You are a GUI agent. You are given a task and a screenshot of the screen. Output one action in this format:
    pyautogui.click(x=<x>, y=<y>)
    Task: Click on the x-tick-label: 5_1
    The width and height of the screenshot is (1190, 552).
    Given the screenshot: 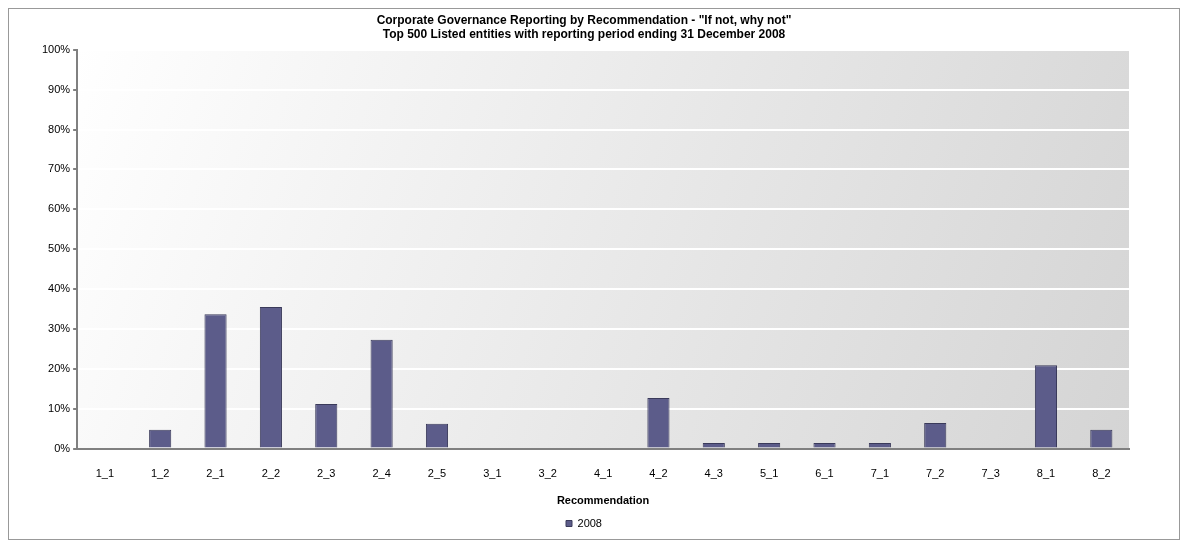 What is the action you would take?
    pyautogui.click(x=769, y=473)
    